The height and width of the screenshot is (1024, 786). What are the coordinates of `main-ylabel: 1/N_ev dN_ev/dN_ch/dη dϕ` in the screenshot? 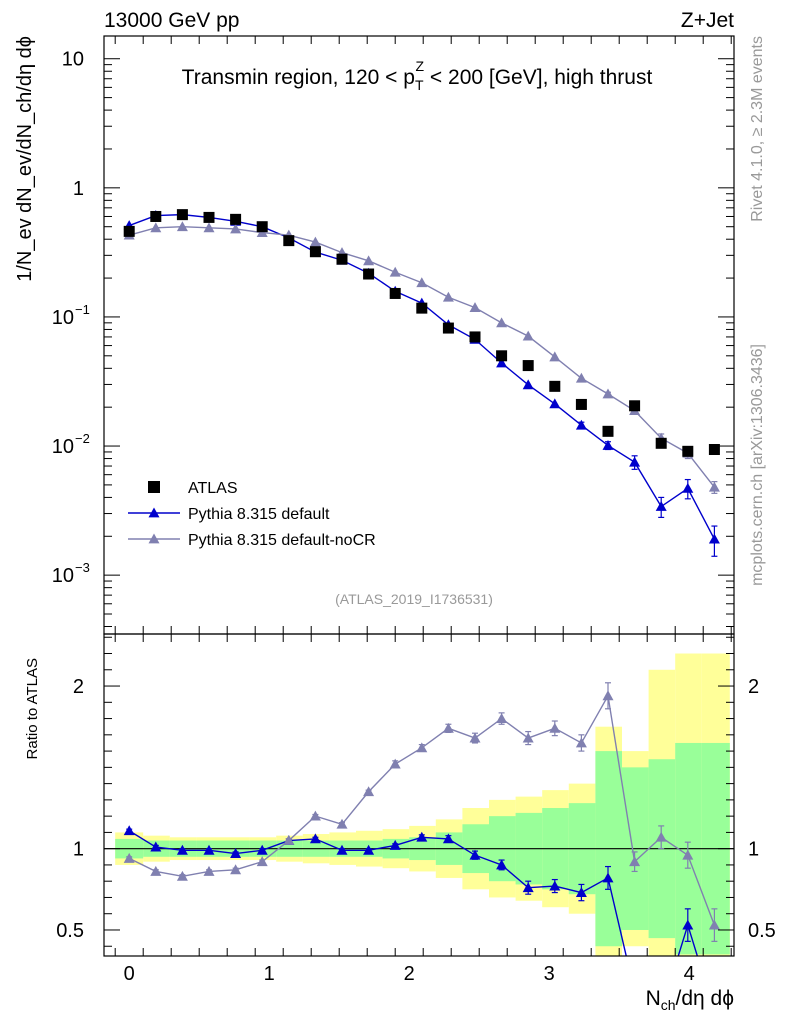 It's located at (25, 159).